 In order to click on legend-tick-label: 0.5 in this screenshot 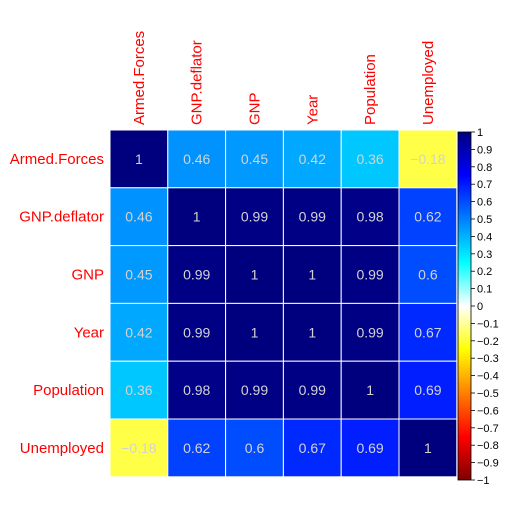, I will do `click(484, 220)`.